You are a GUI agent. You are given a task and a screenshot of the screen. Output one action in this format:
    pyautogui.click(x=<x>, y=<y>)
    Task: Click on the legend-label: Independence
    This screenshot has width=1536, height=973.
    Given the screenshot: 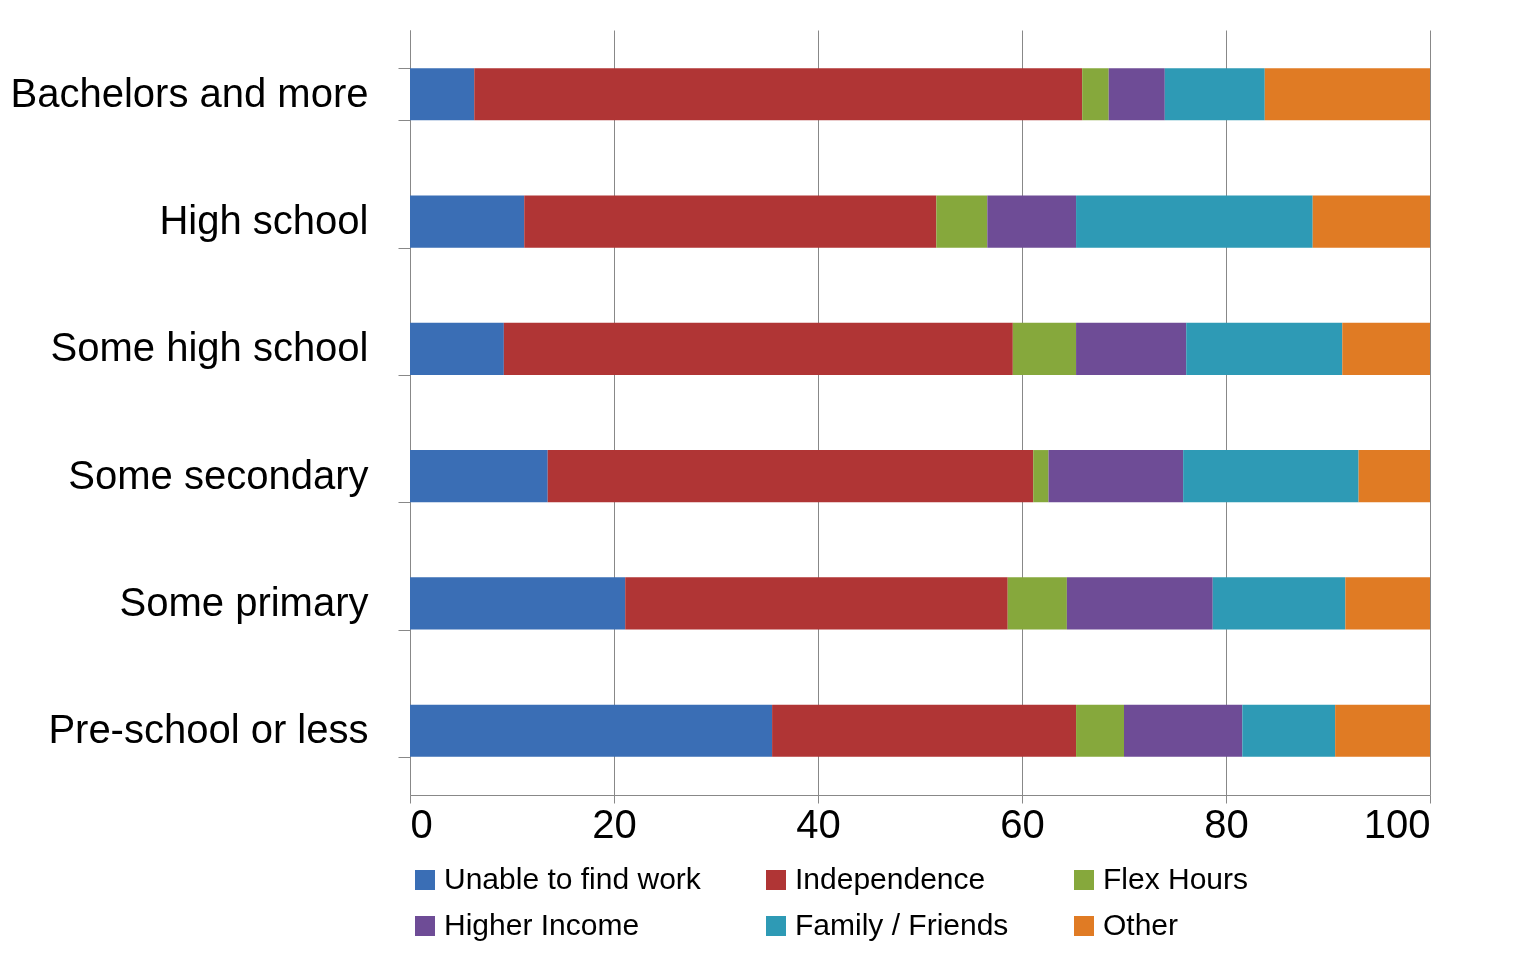 What is the action you would take?
    pyautogui.click(x=890, y=878)
    